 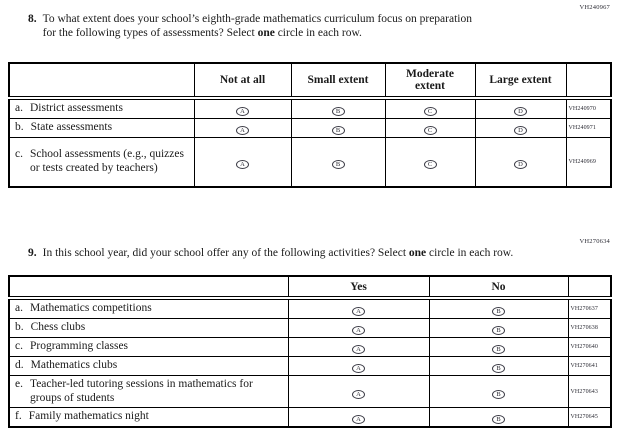 I want to click on q9-row-b-cell-yes: A, so click(x=358, y=328).